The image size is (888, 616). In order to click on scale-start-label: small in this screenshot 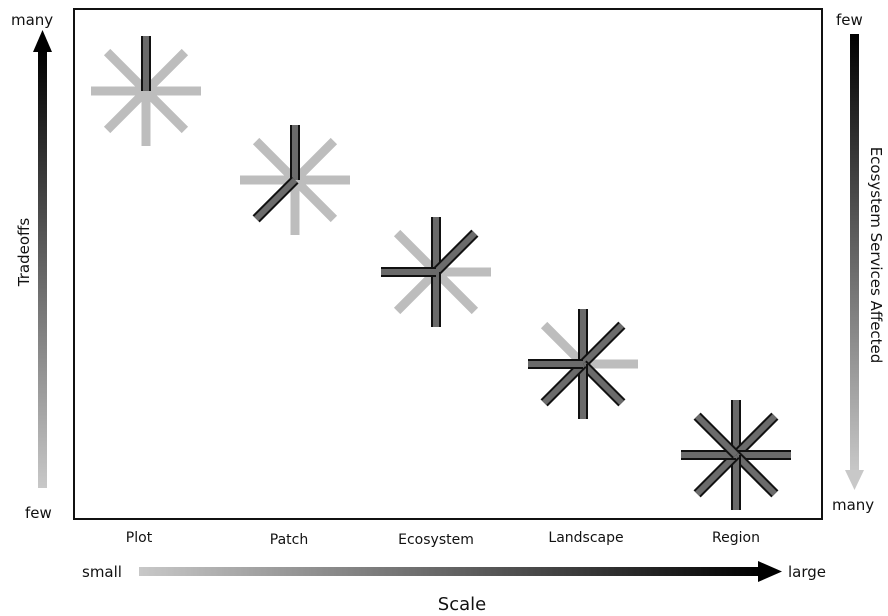, I will do `click(102, 572)`.